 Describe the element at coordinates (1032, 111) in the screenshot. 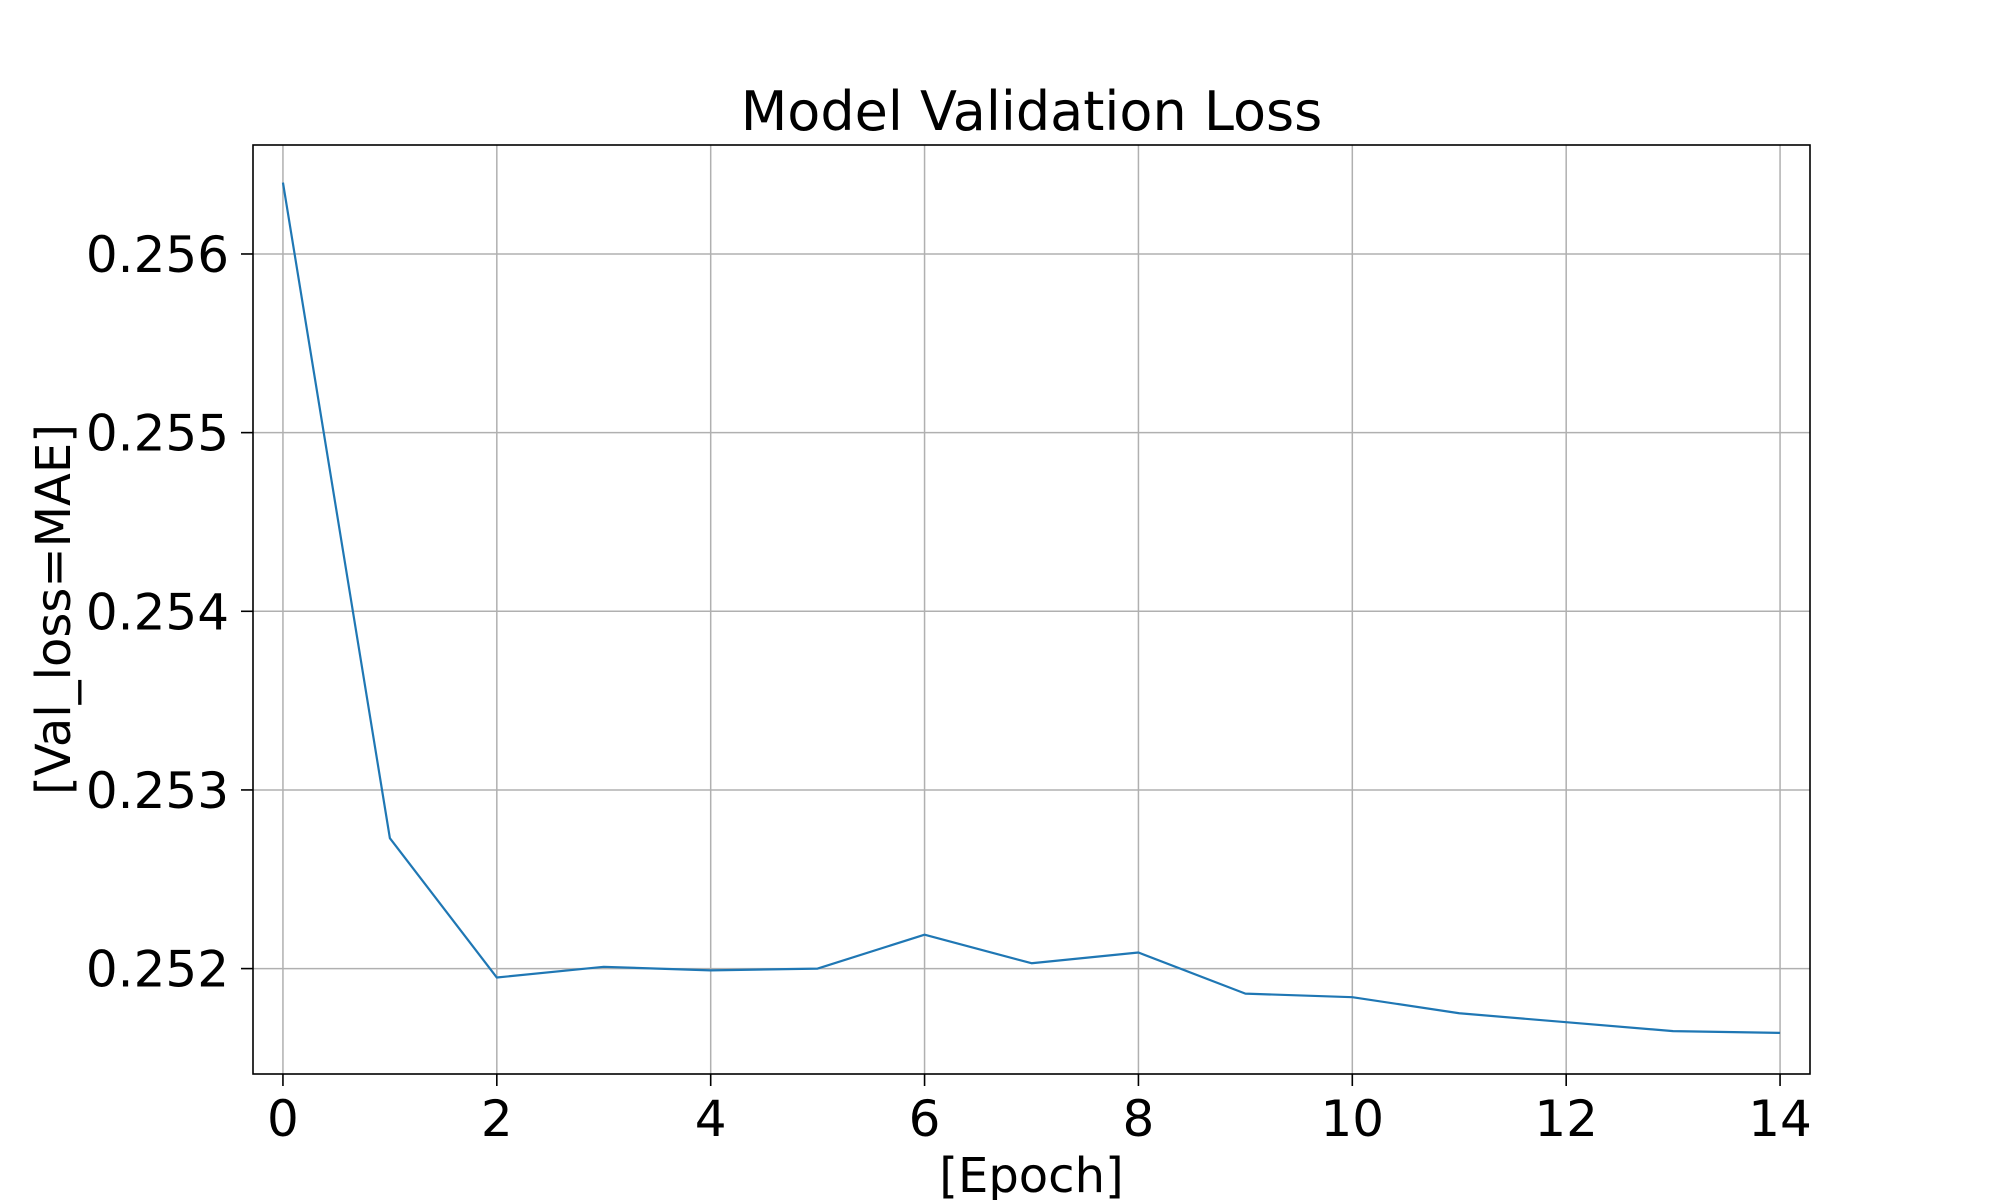

I see `chart-title: Model Validation Loss` at that location.